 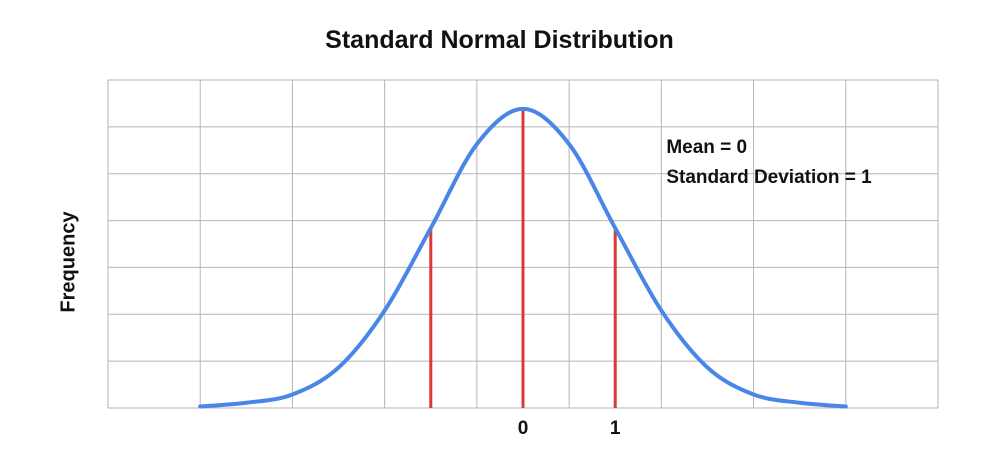 What do you see at coordinates (523, 428) in the screenshot?
I see `x-tick-label: 0` at bounding box center [523, 428].